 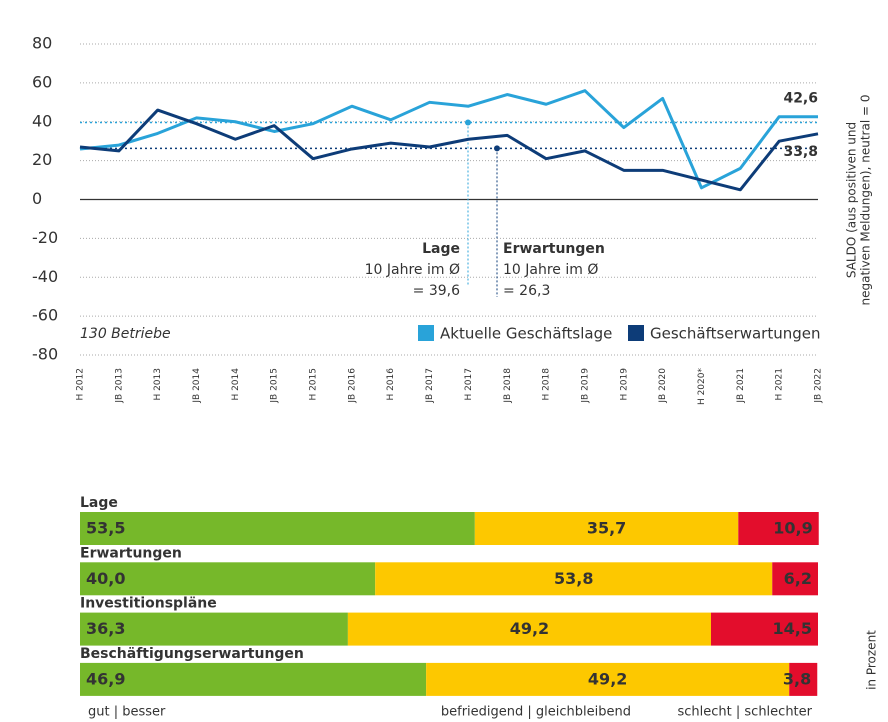 What do you see at coordinates (792, 528) in the screenshot?
I see `value-label: 10,9` at bounding box center [792, 528].